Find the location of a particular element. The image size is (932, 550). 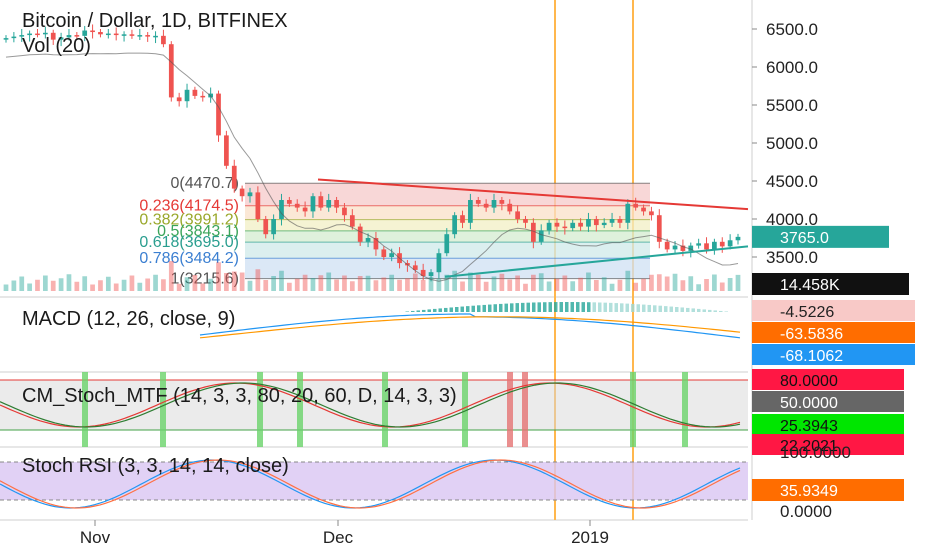

stoch-signal-bar is located at coordinates (260, 409).